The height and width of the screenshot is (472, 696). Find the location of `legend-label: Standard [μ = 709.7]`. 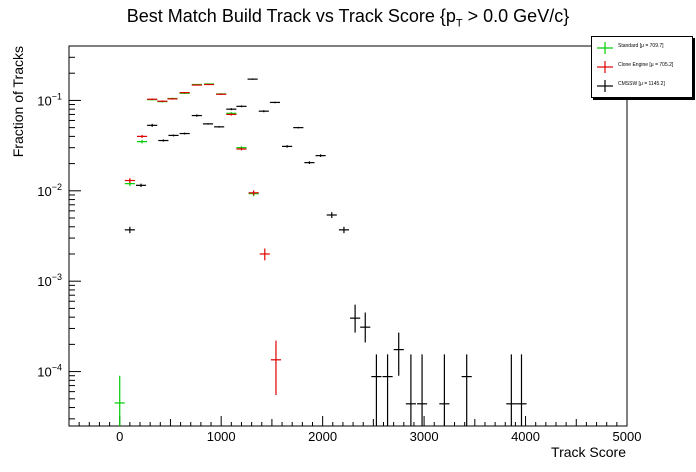

legend-label: Standard [μ = 709.7] is located at coordinates (641, 46).